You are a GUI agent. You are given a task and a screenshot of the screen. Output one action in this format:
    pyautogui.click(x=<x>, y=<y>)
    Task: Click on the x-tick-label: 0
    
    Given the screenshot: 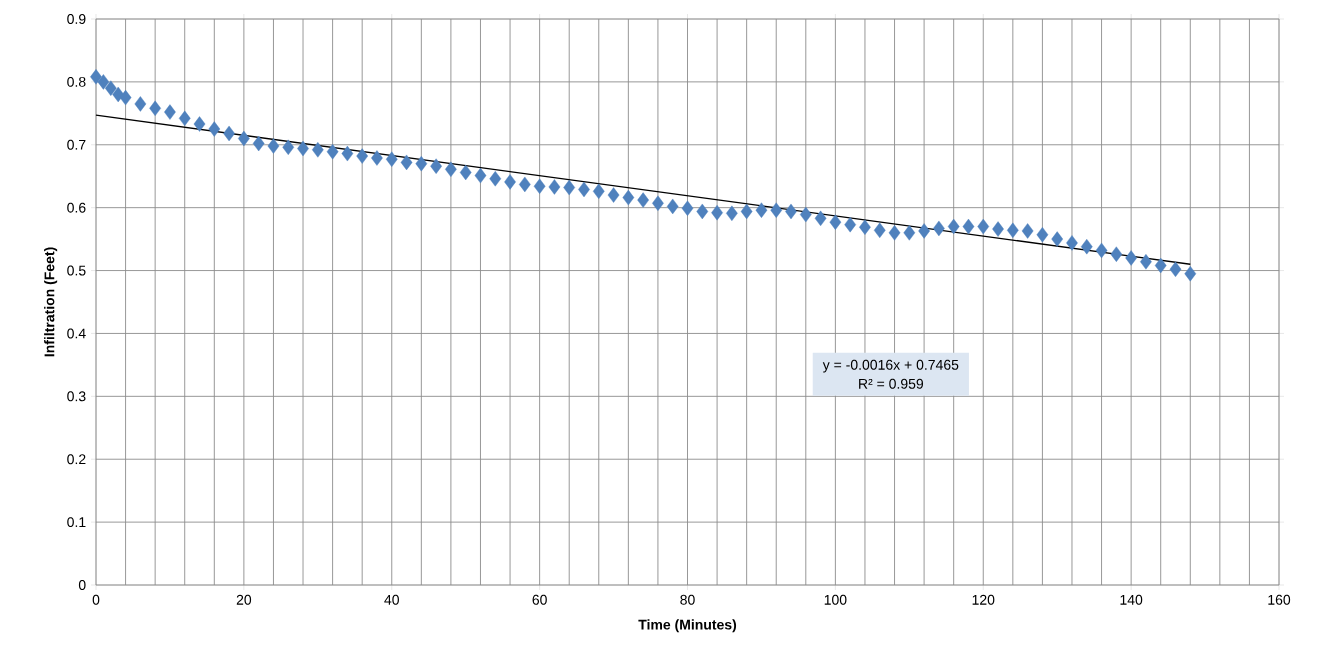 What is the action you would take?
    pyautogui.click(x=96, y=599)
    